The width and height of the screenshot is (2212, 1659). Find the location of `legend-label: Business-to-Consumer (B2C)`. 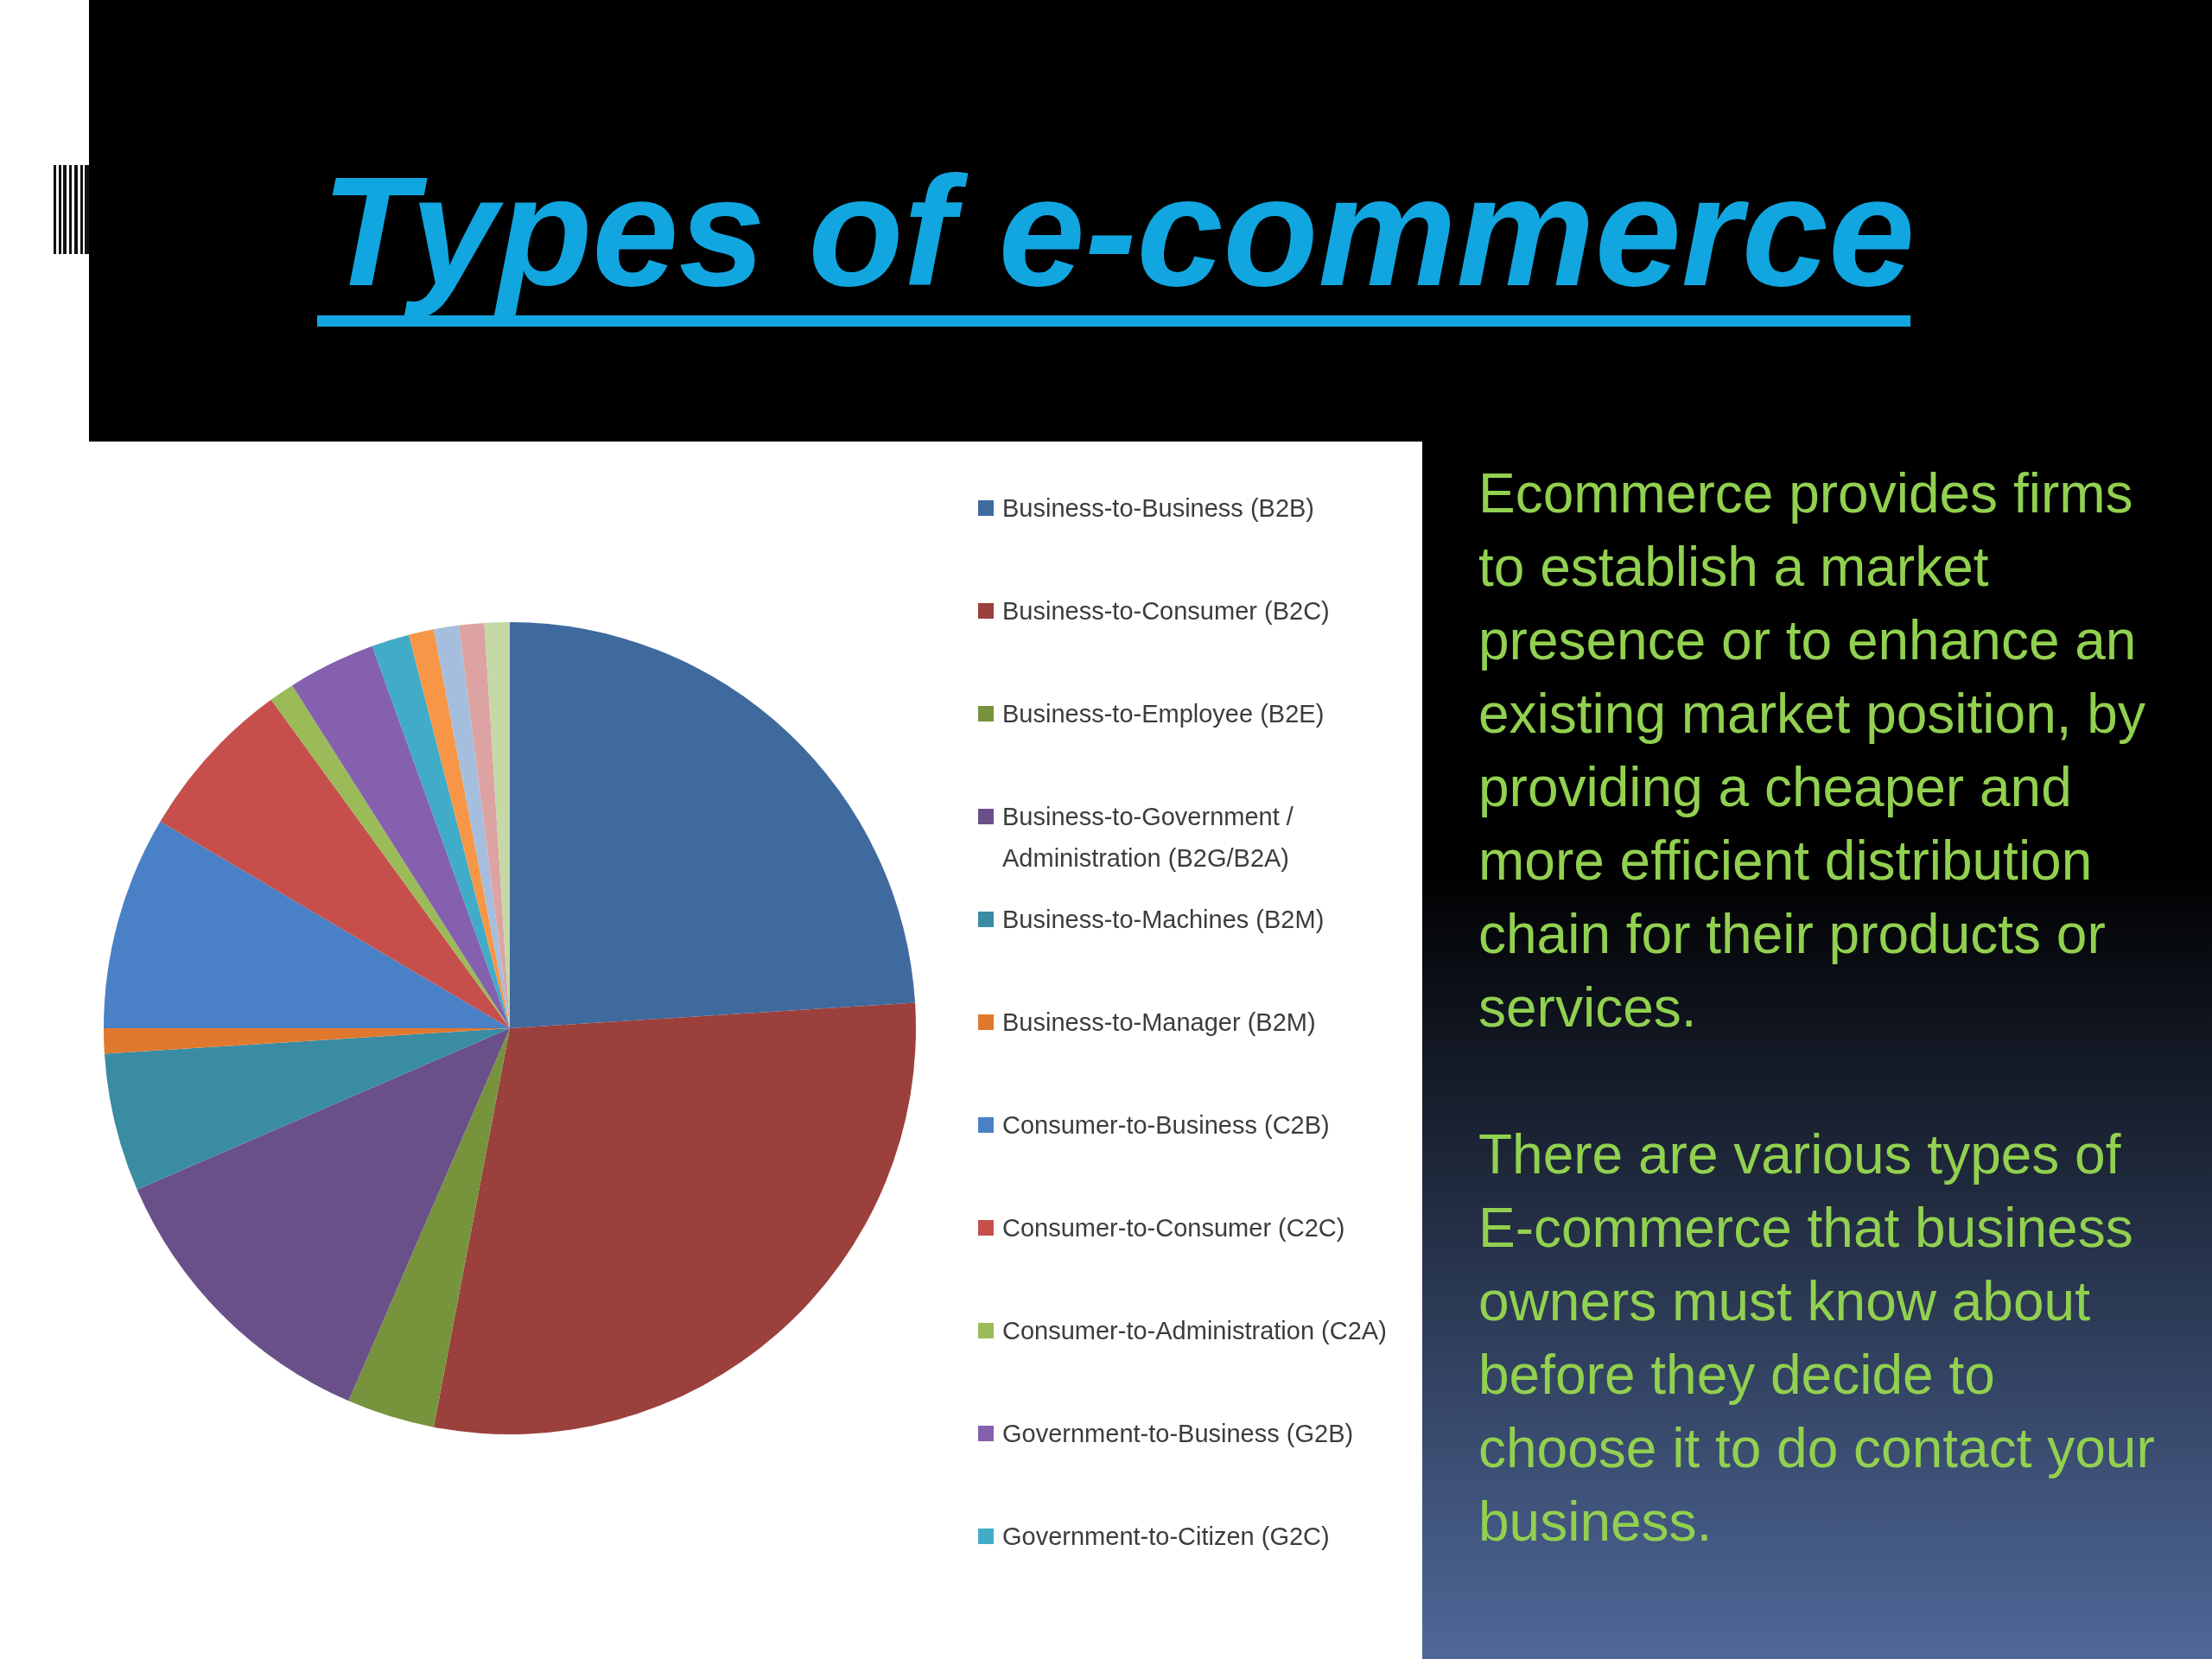

legend-label: Business-to-Consumer (B2C) is located at coordinates (1166, 611).